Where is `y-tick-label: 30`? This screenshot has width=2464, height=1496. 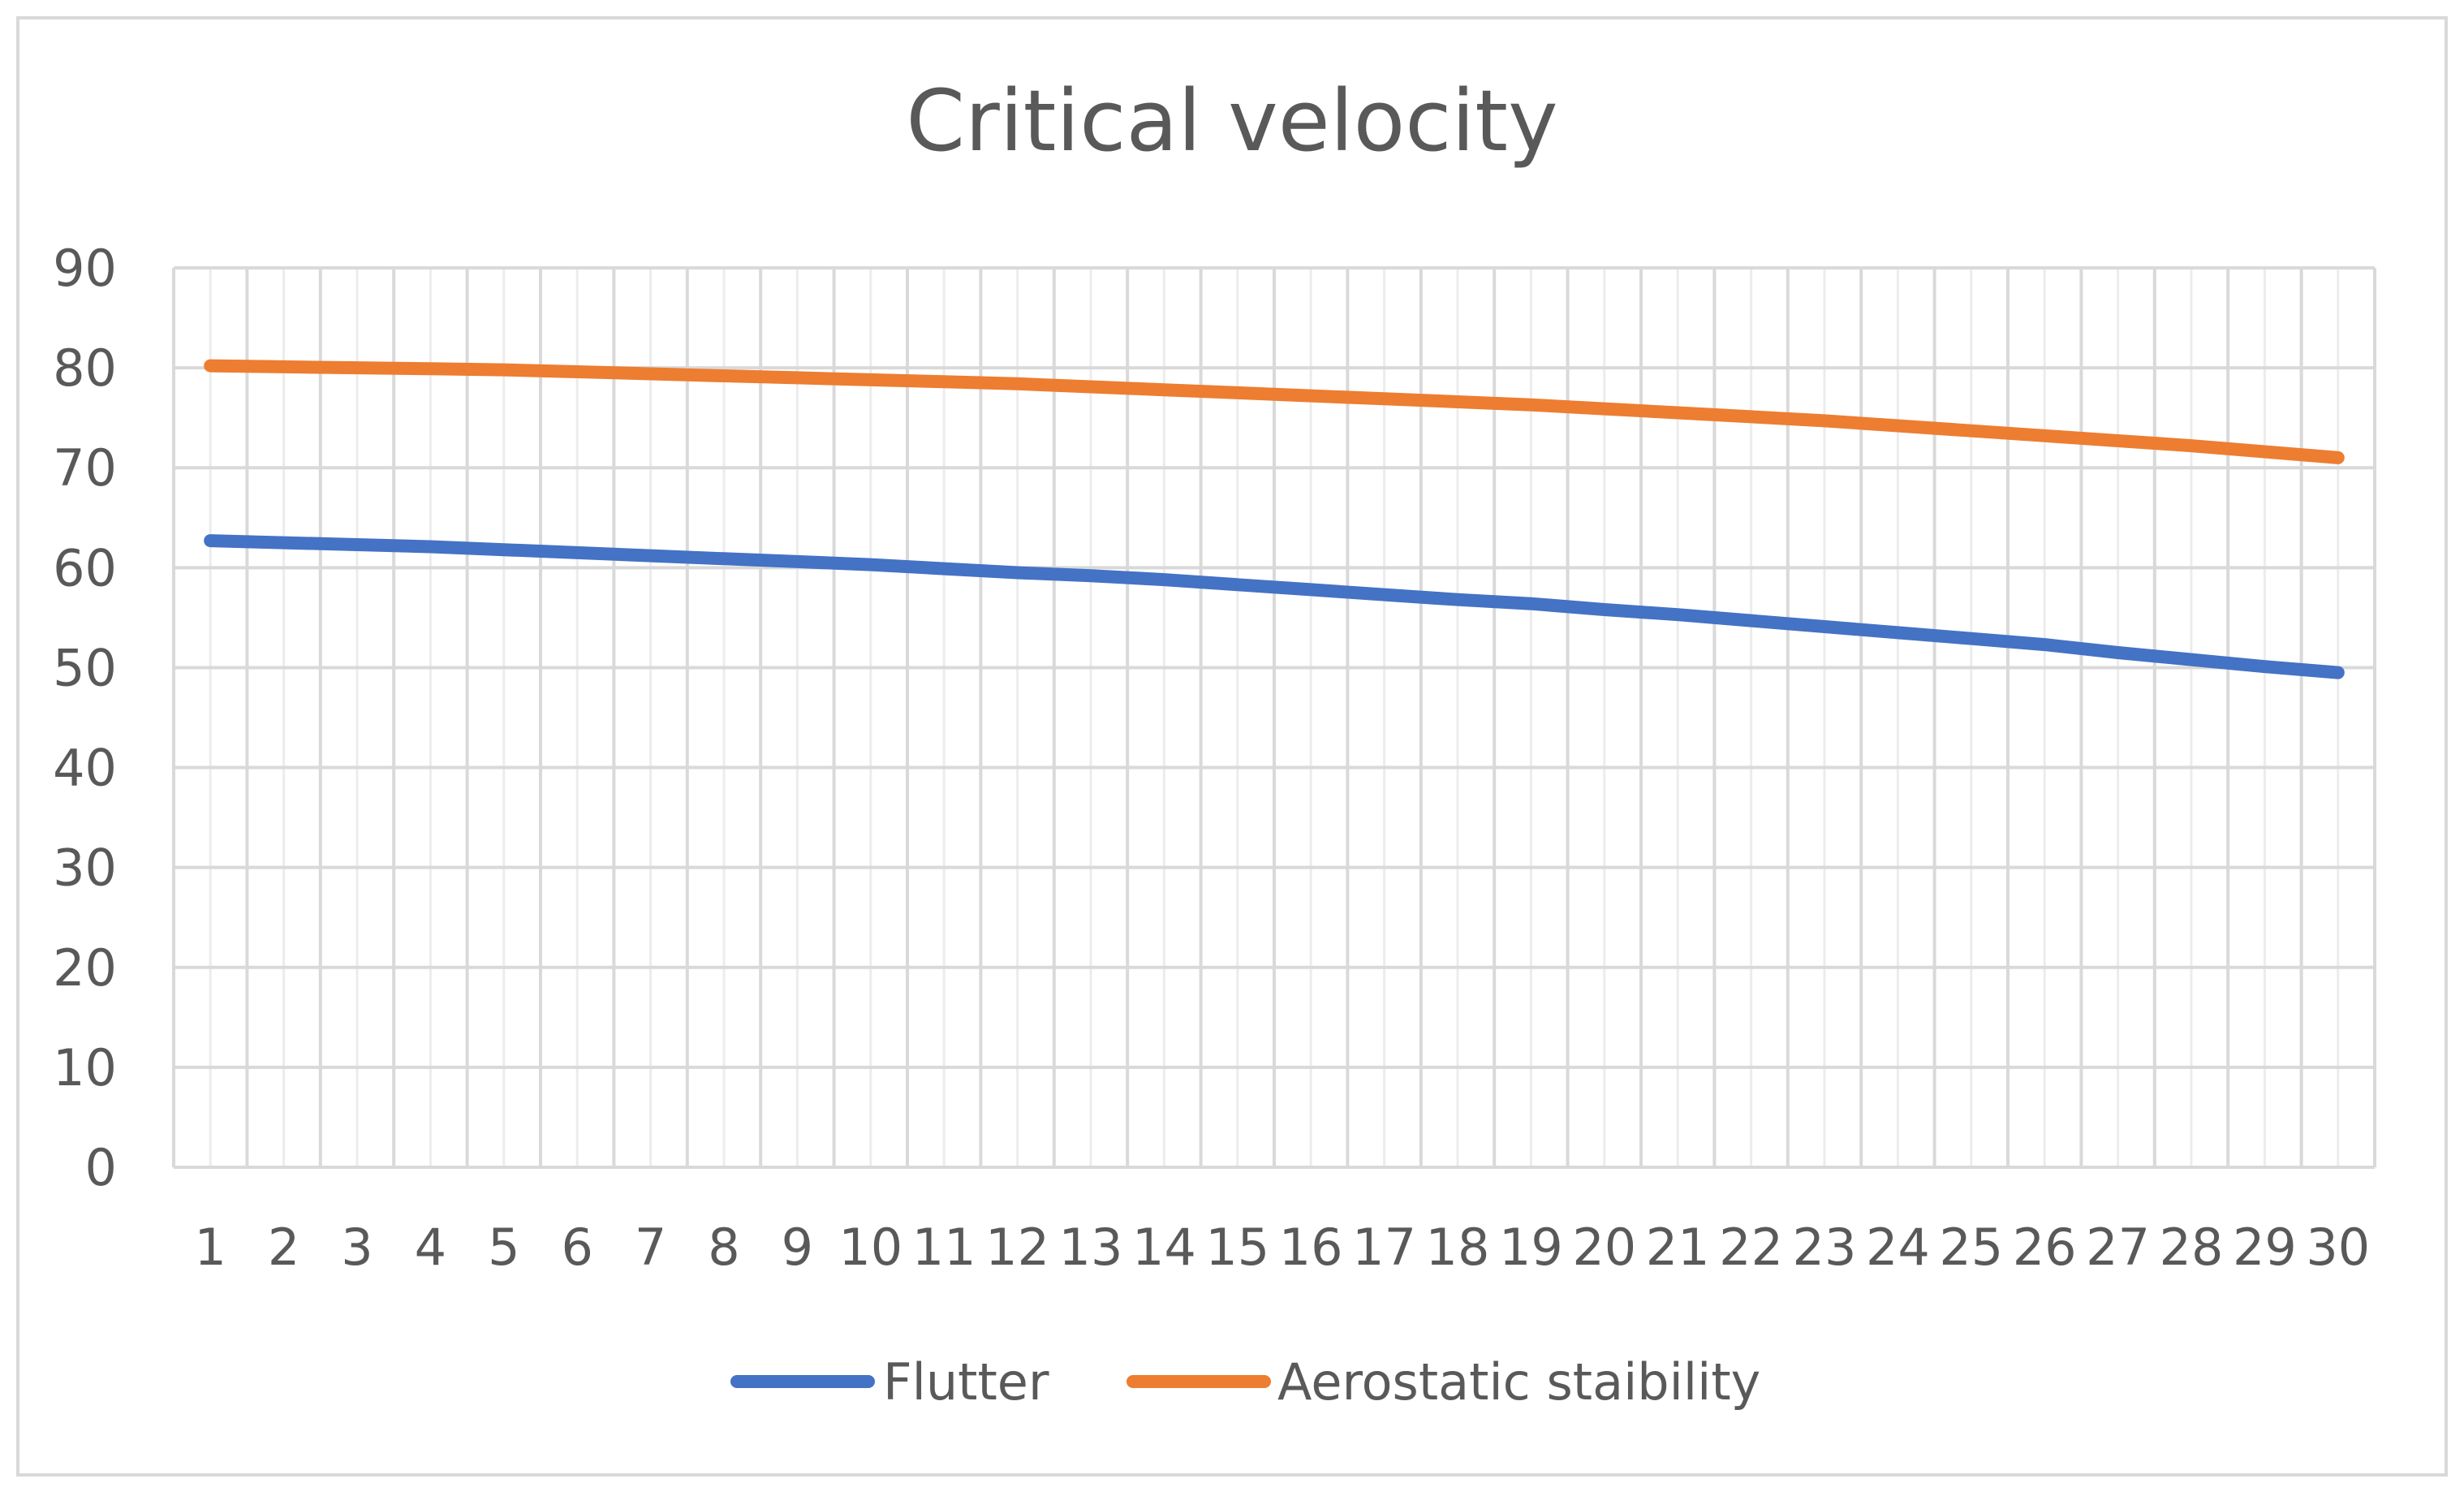 y-tick-label: 30 is located at coordinates (85, 868).